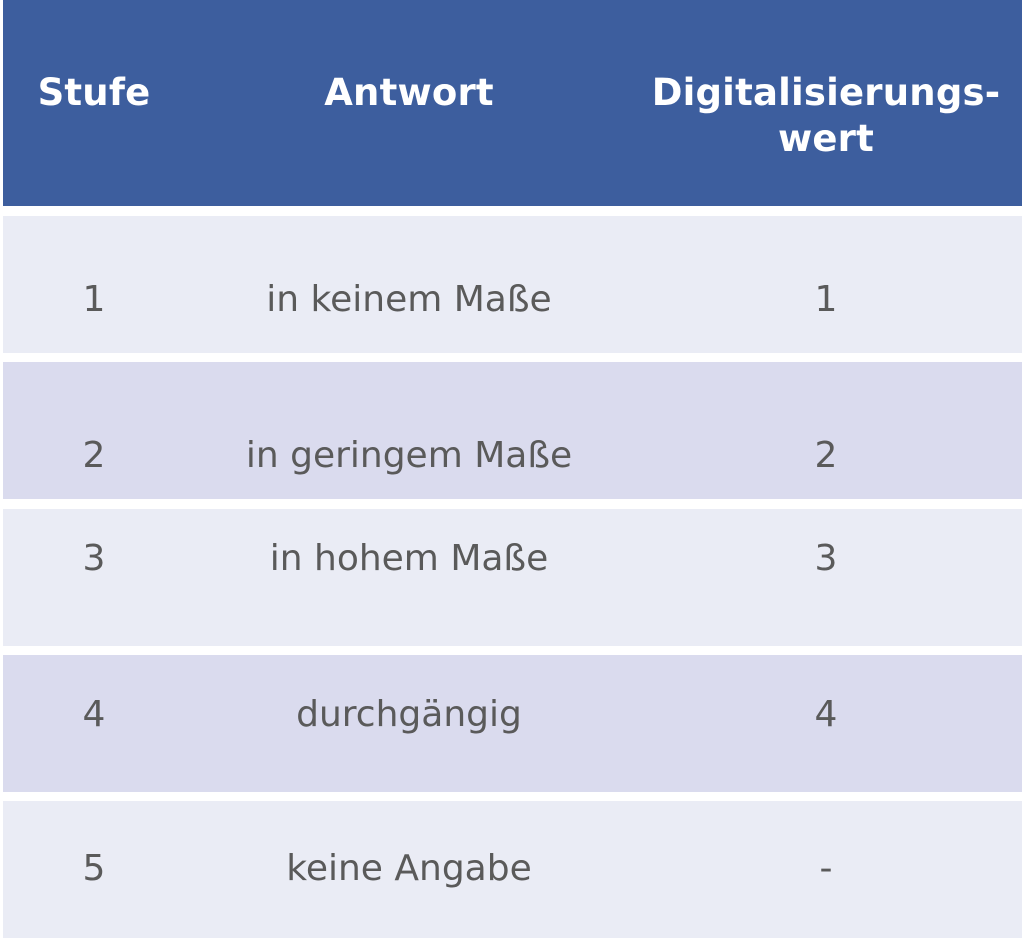  Describe the element at coordinates (409, 455) in the screenshot. I see `cell-antwort: in geringem Maße` at that location.